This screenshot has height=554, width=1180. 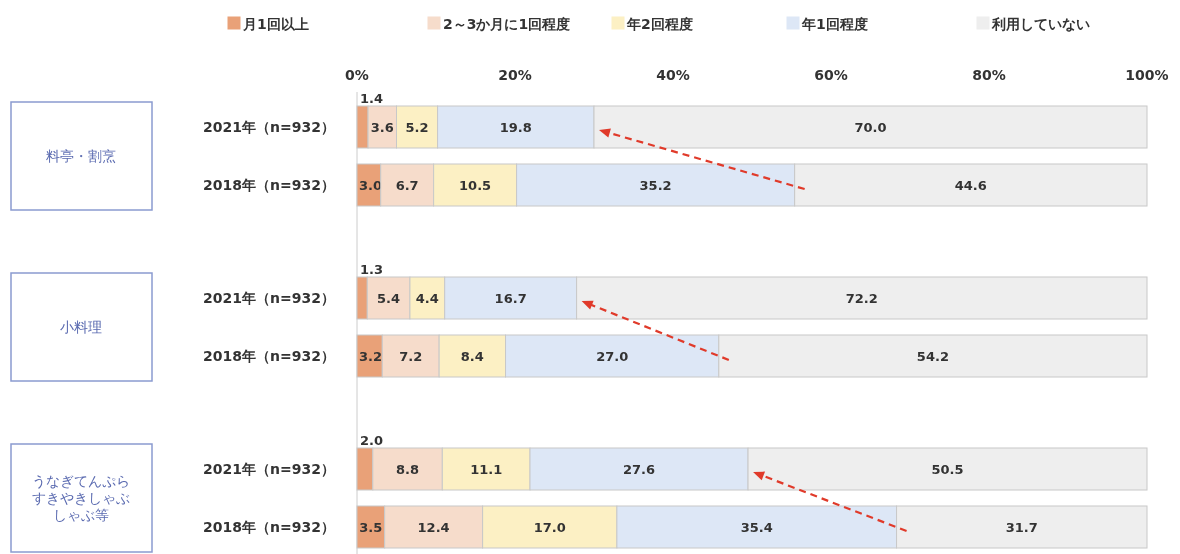 What do you see at coordinates (655, 185) in the screenshot?
I see `data-label: 35.2` at bounding box center [655, 185].